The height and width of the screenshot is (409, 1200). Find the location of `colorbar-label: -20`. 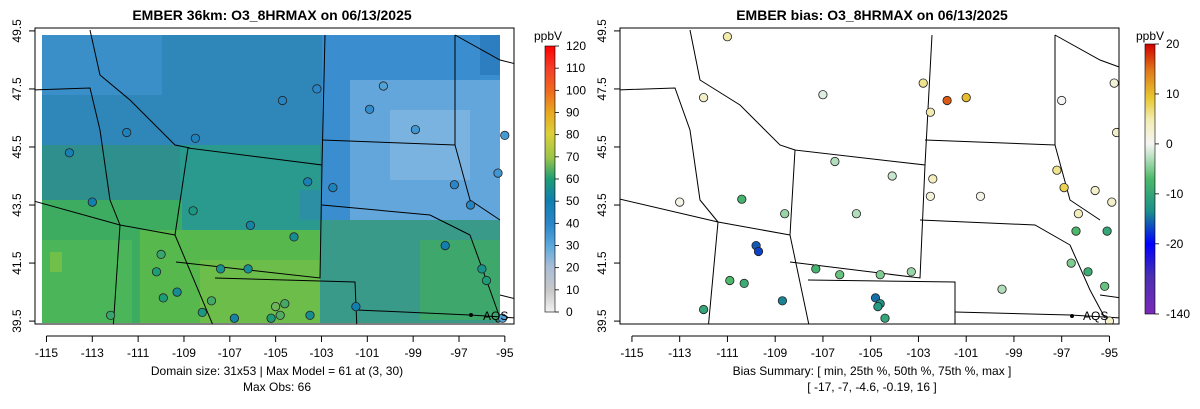

colorbar-label: -20 is located at coordinates (1175, 244).